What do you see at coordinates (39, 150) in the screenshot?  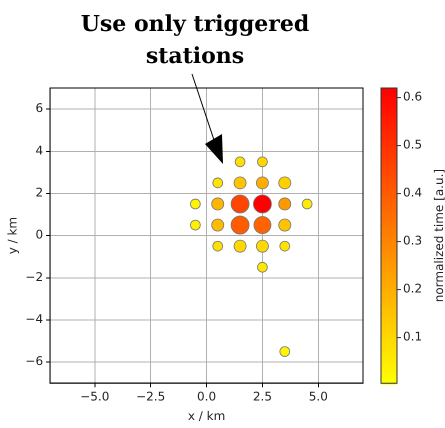 I see `y-tick-label: 4` at bounding box center [39, 150].